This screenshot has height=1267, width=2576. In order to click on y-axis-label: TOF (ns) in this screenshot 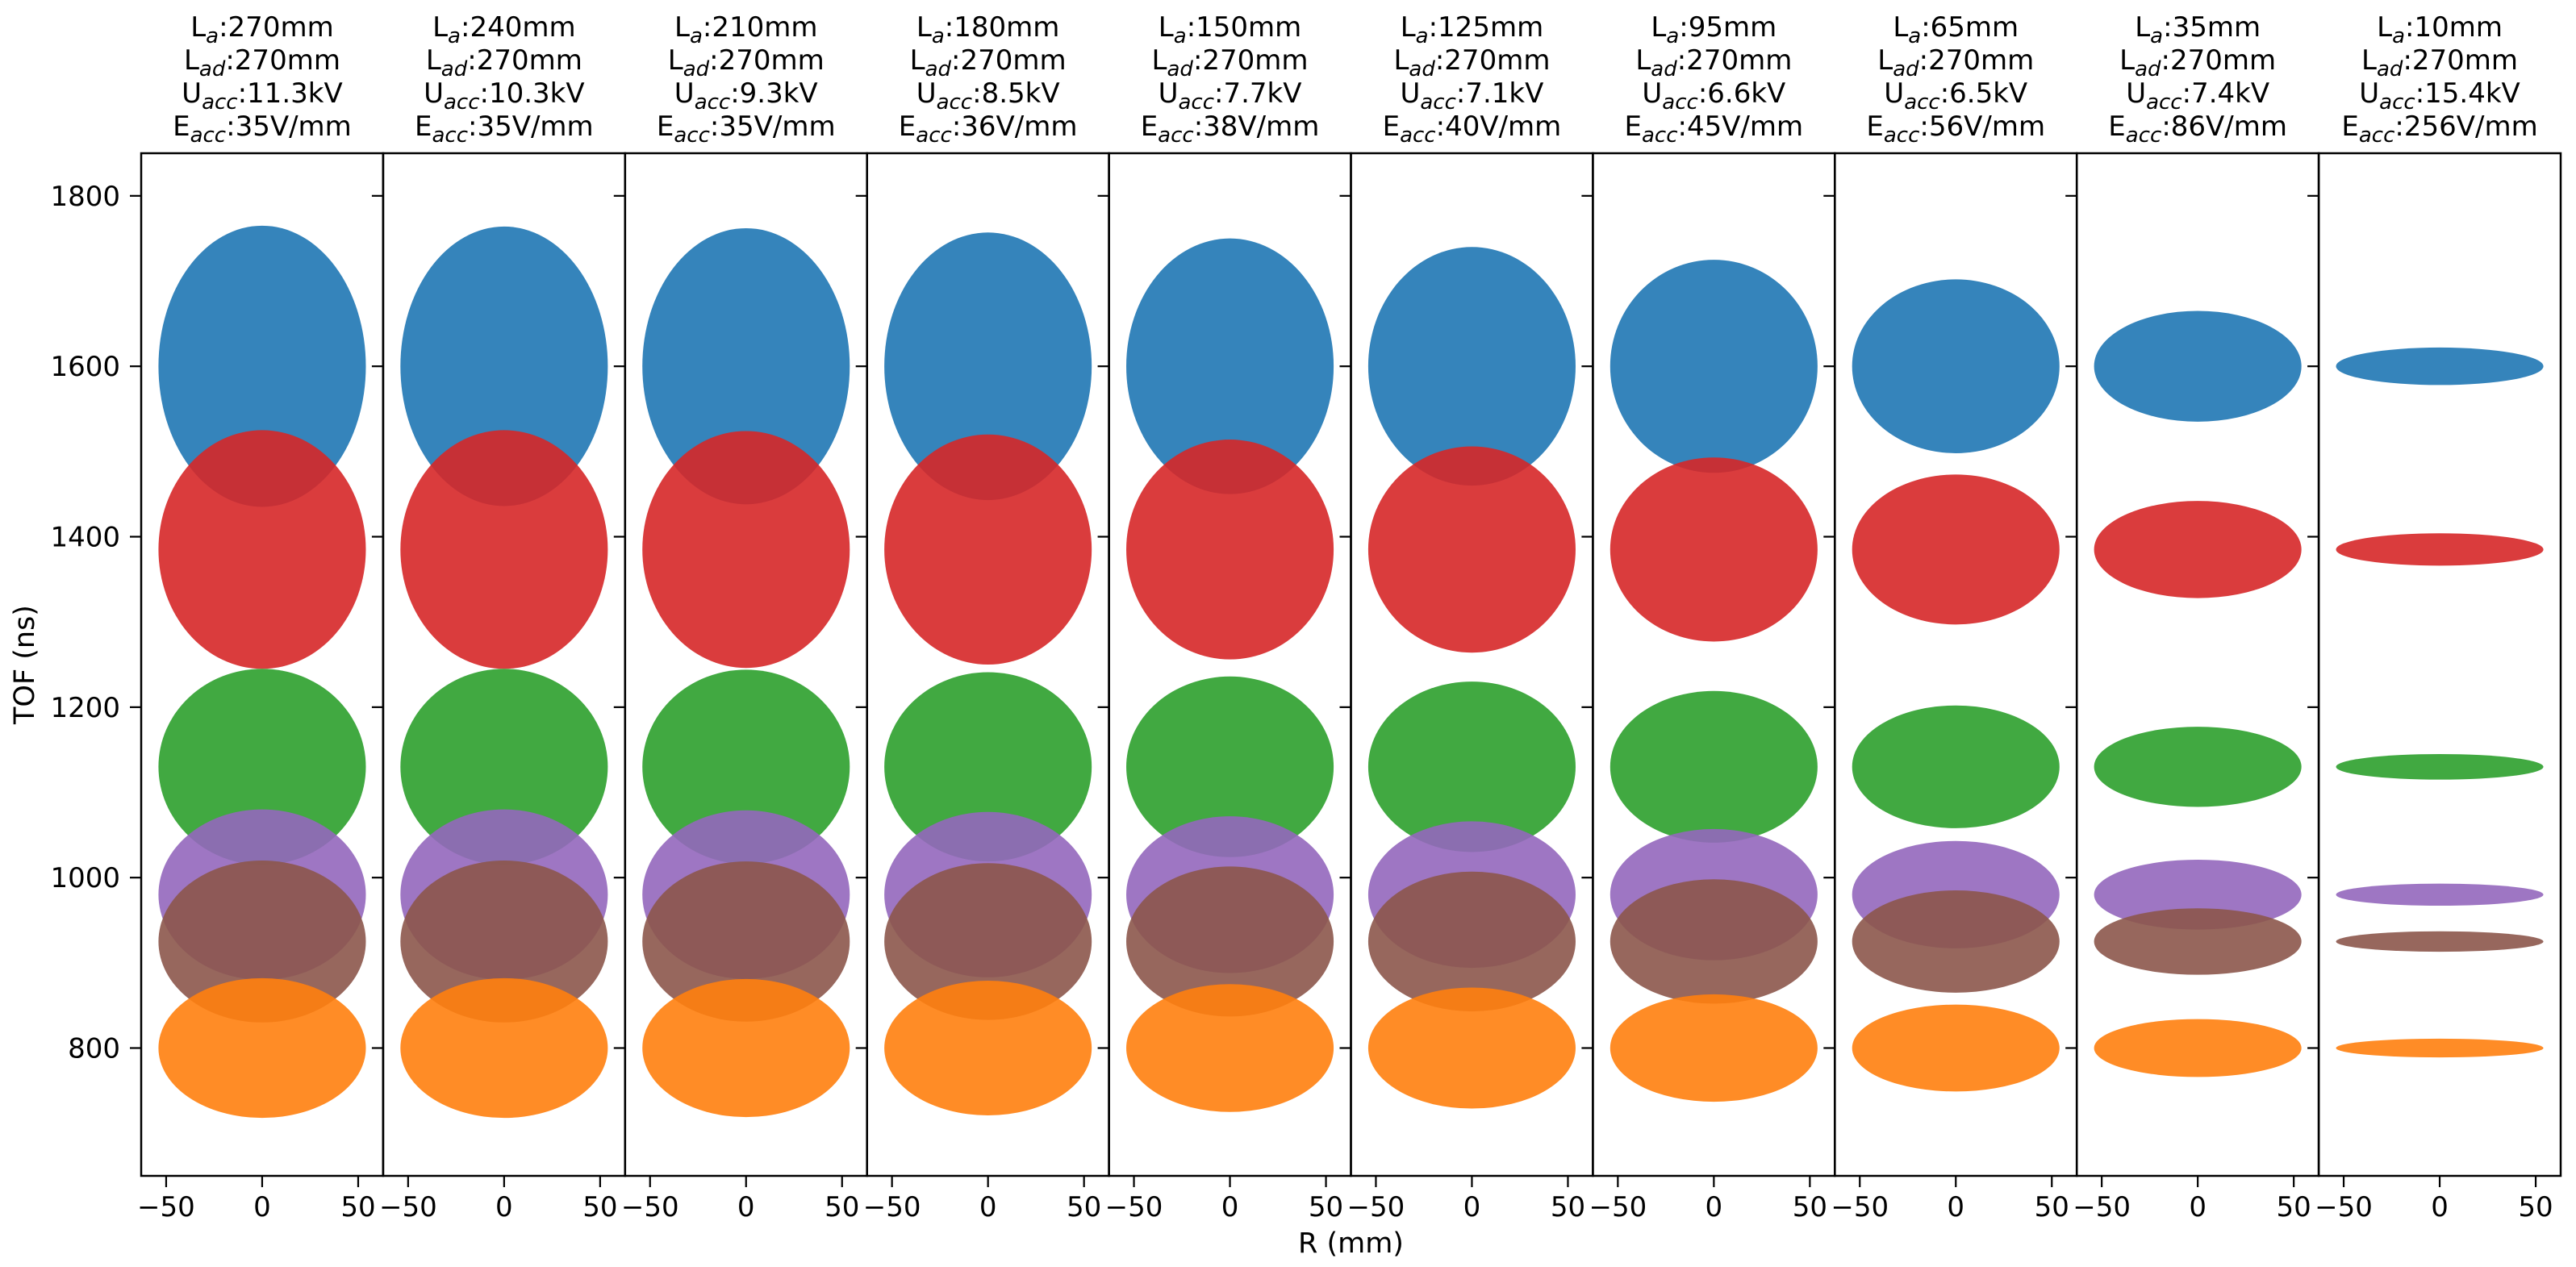, I will do `click(25, 665)`.